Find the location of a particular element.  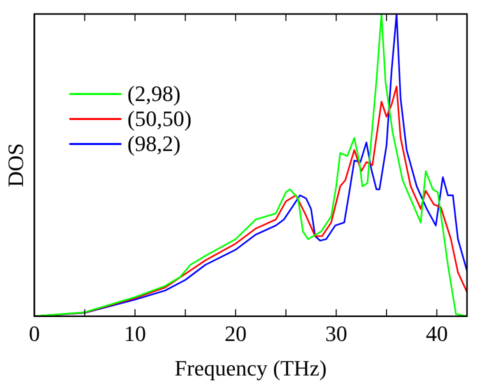

x-tick-label: 10 is located at coordinates (135, 333).